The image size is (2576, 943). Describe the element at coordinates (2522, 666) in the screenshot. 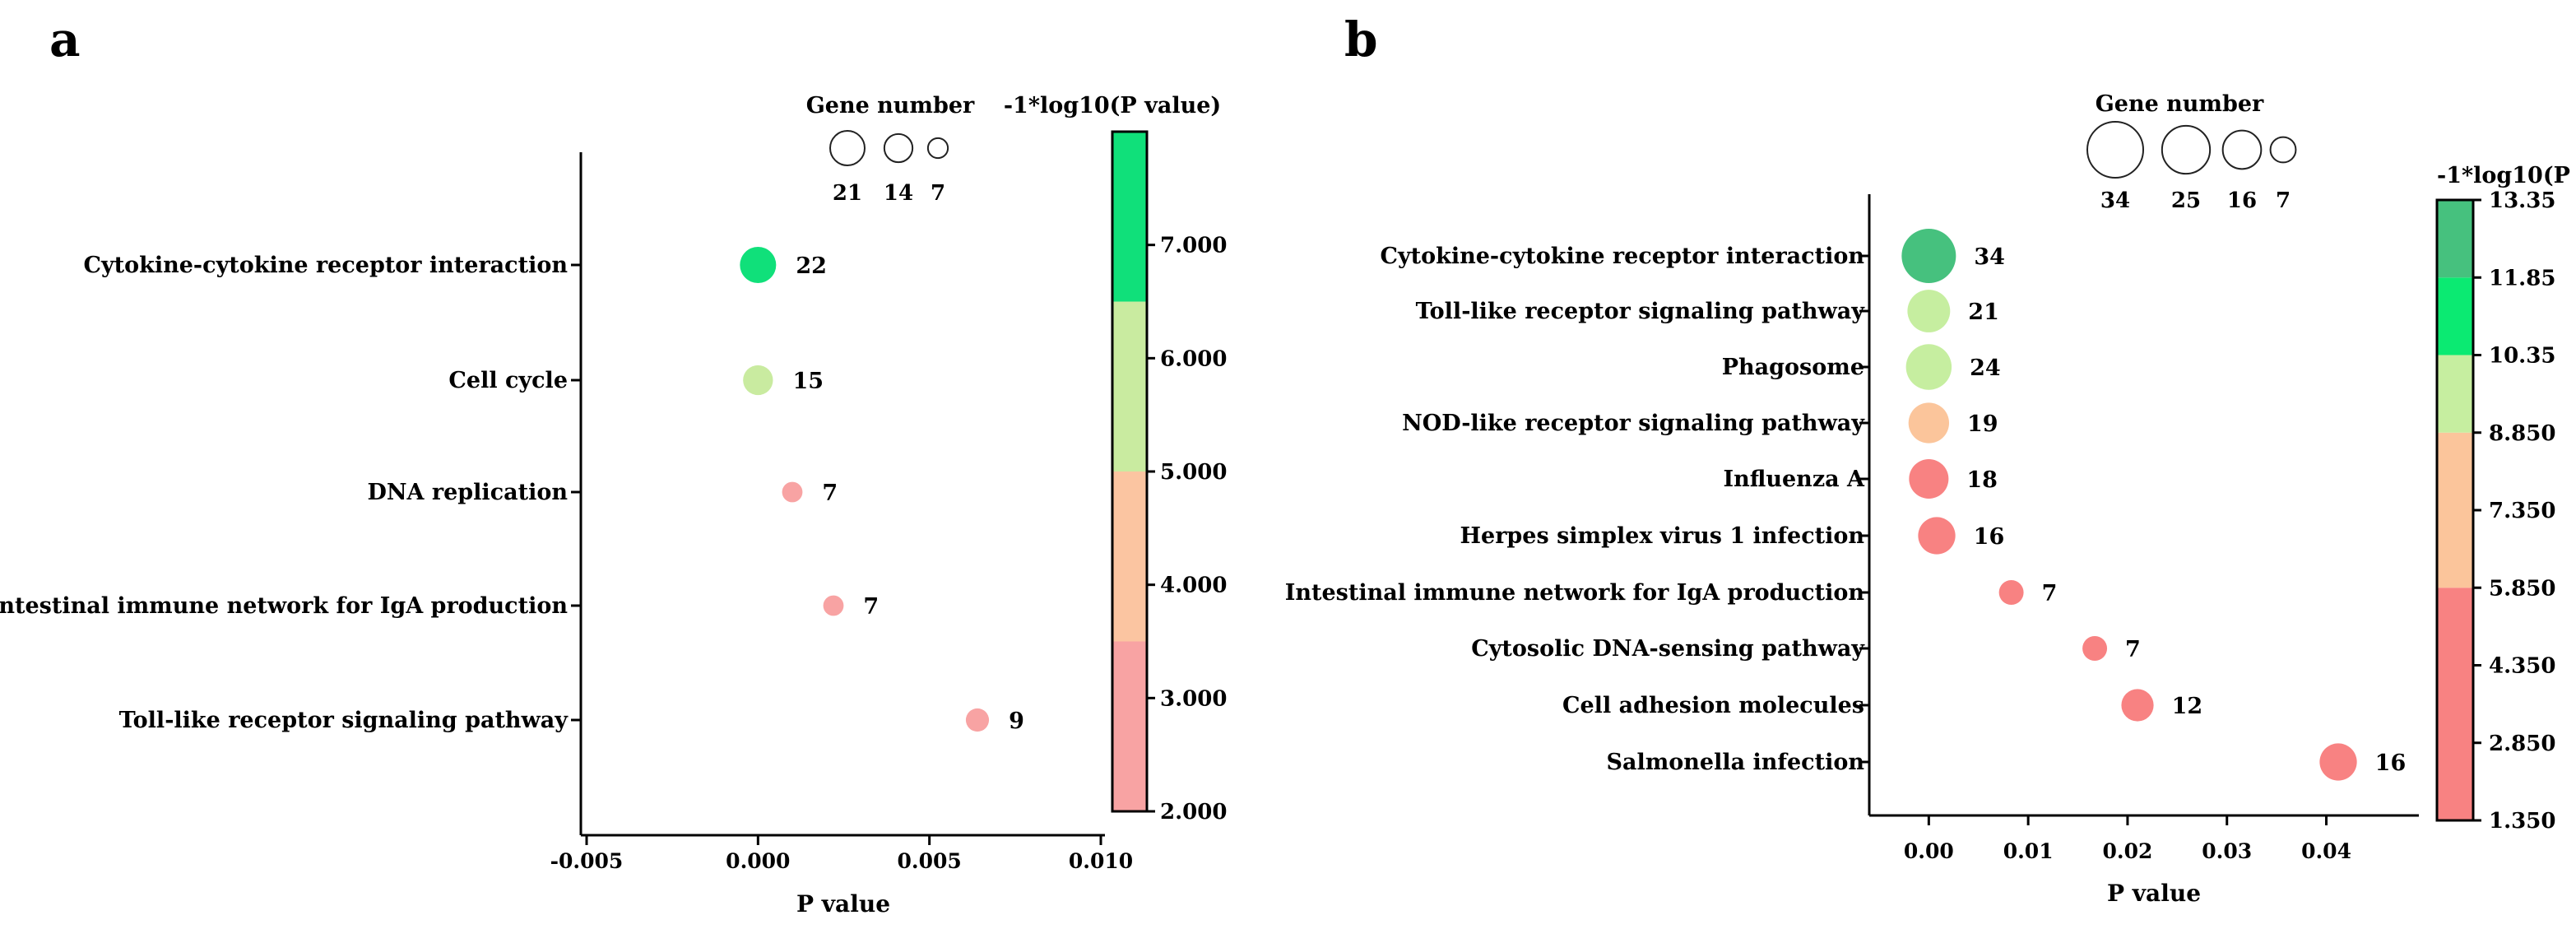

I see `colorbar-tick-label: 4.350` at that location.